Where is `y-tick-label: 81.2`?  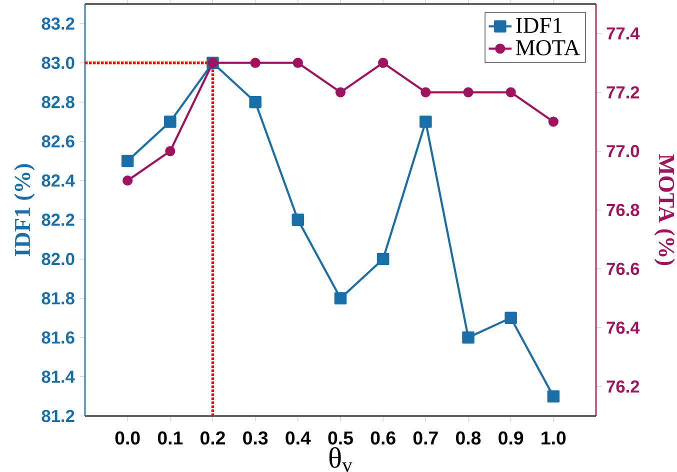 y-tick-label: 81.2 is located at coordinates (58, 416).